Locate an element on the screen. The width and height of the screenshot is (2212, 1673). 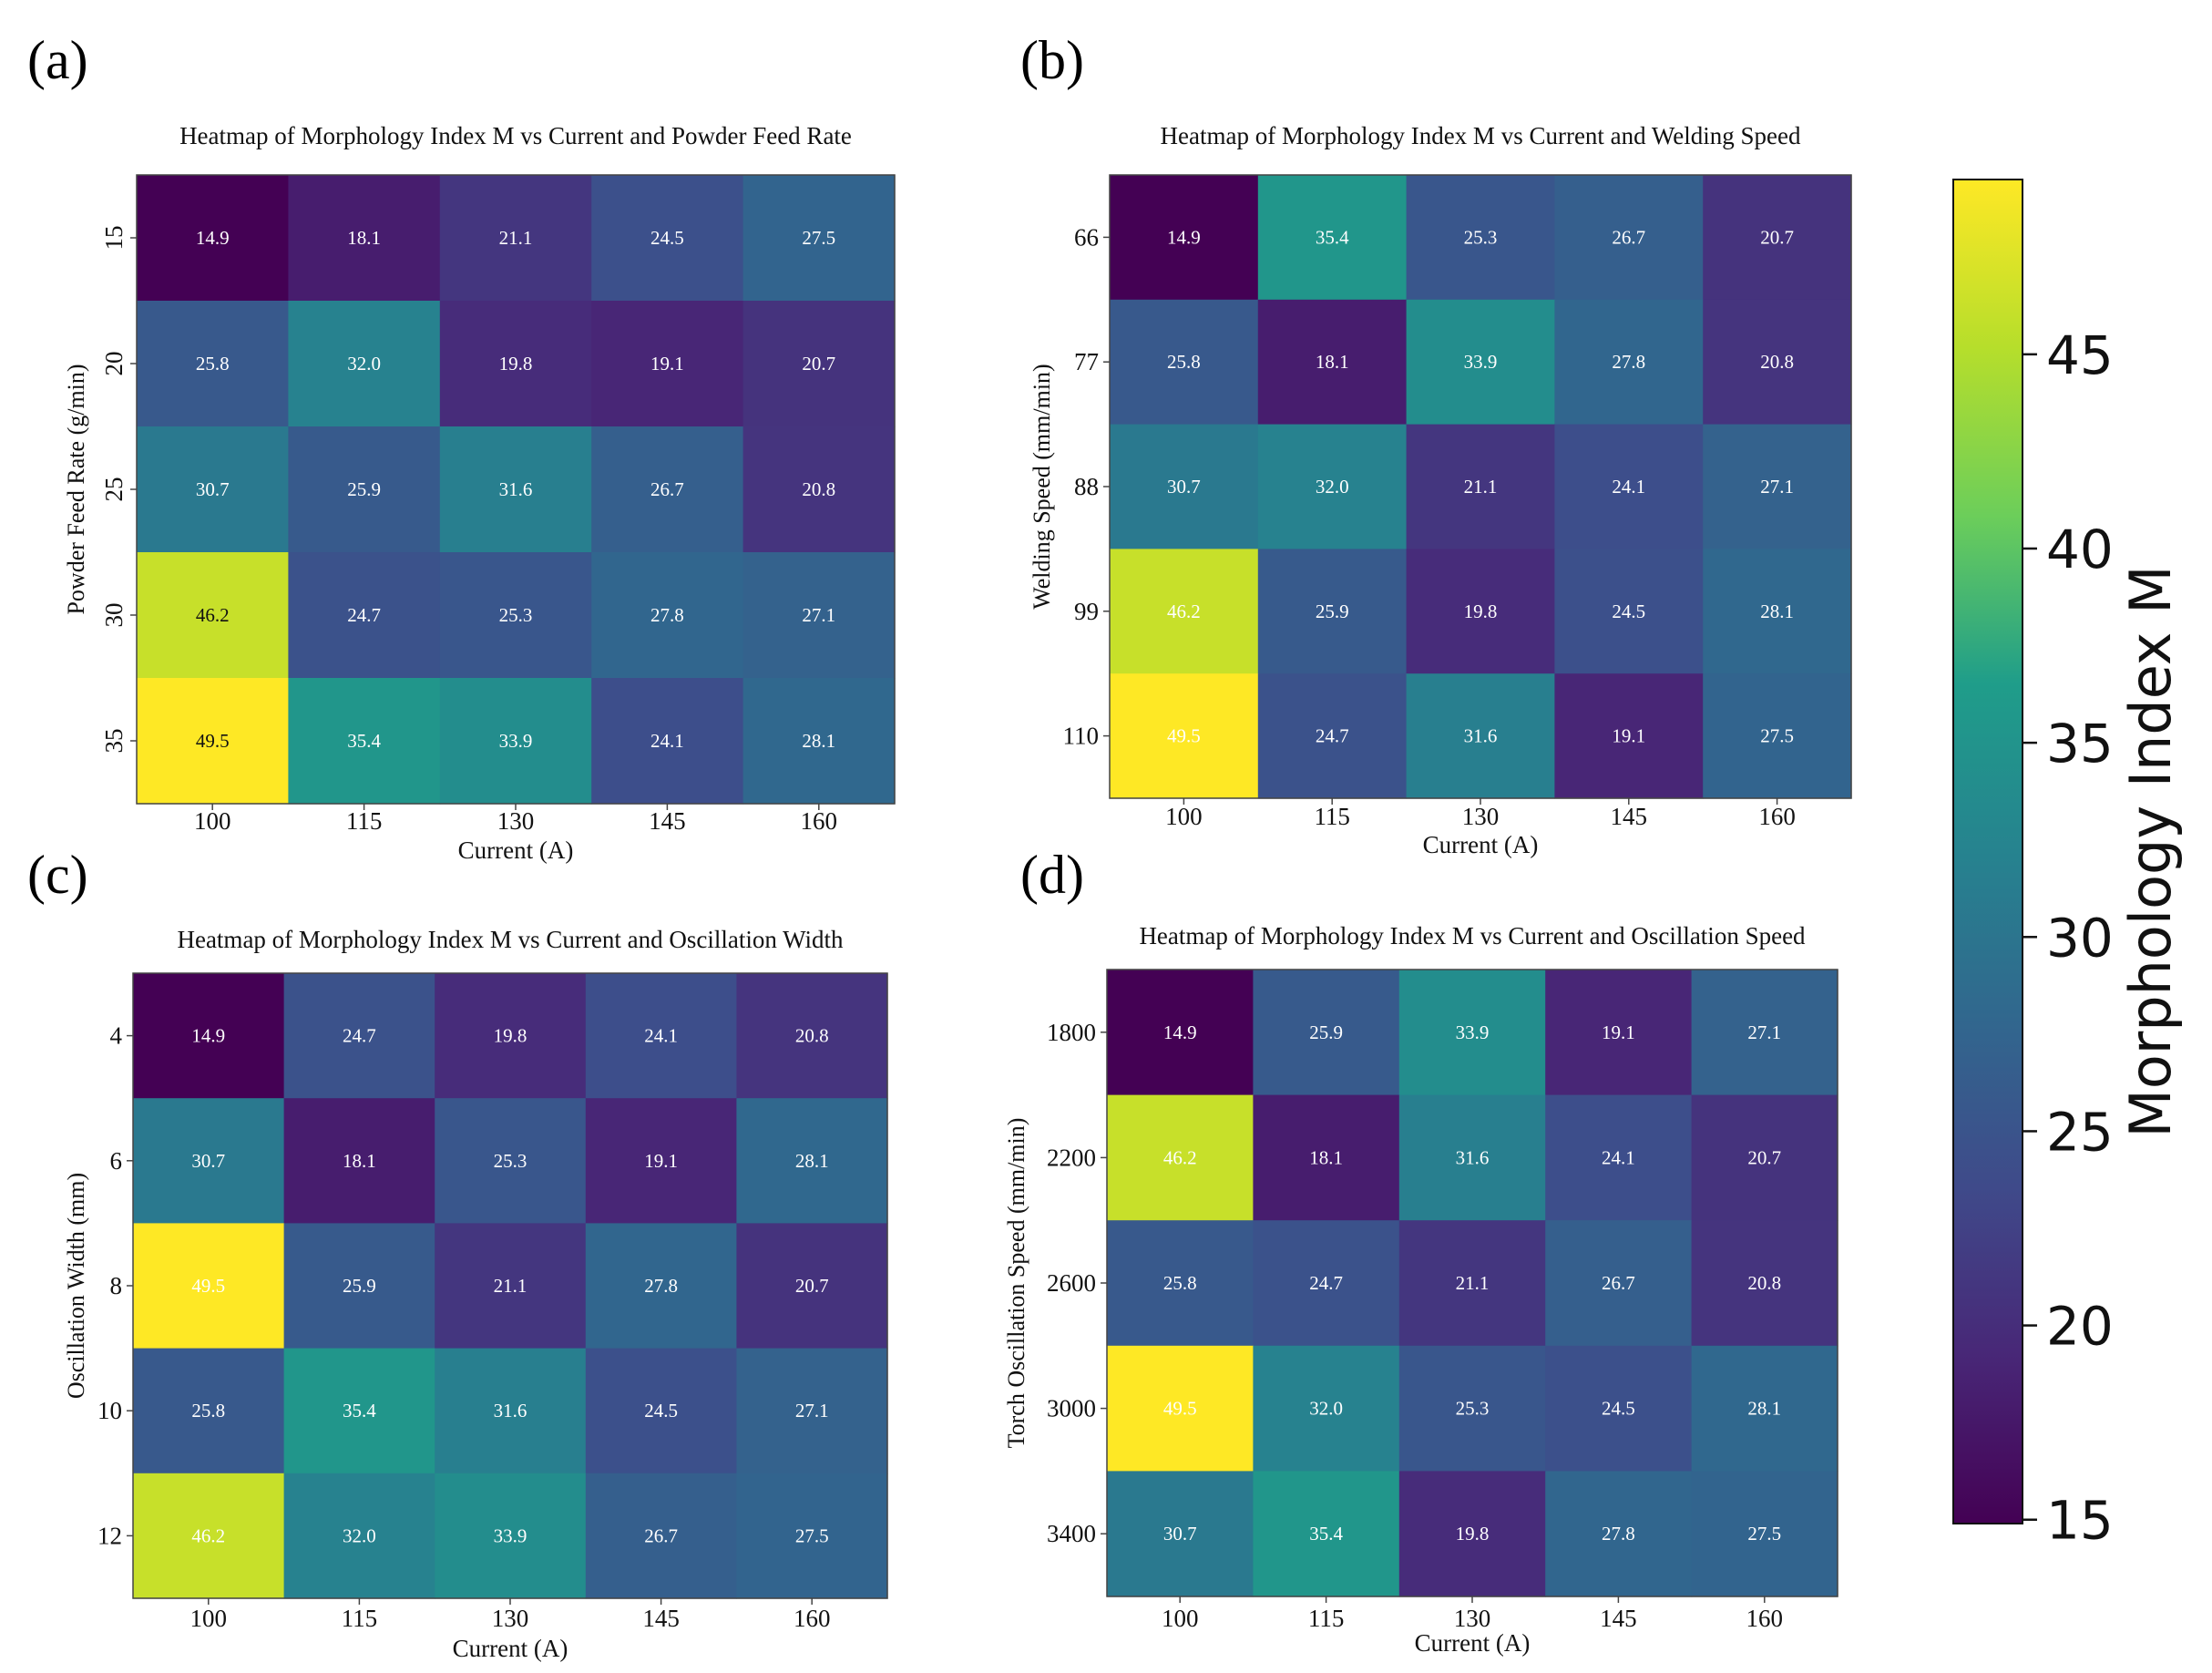
y-tick-label: 12 is located at coordinates (109, 1535).